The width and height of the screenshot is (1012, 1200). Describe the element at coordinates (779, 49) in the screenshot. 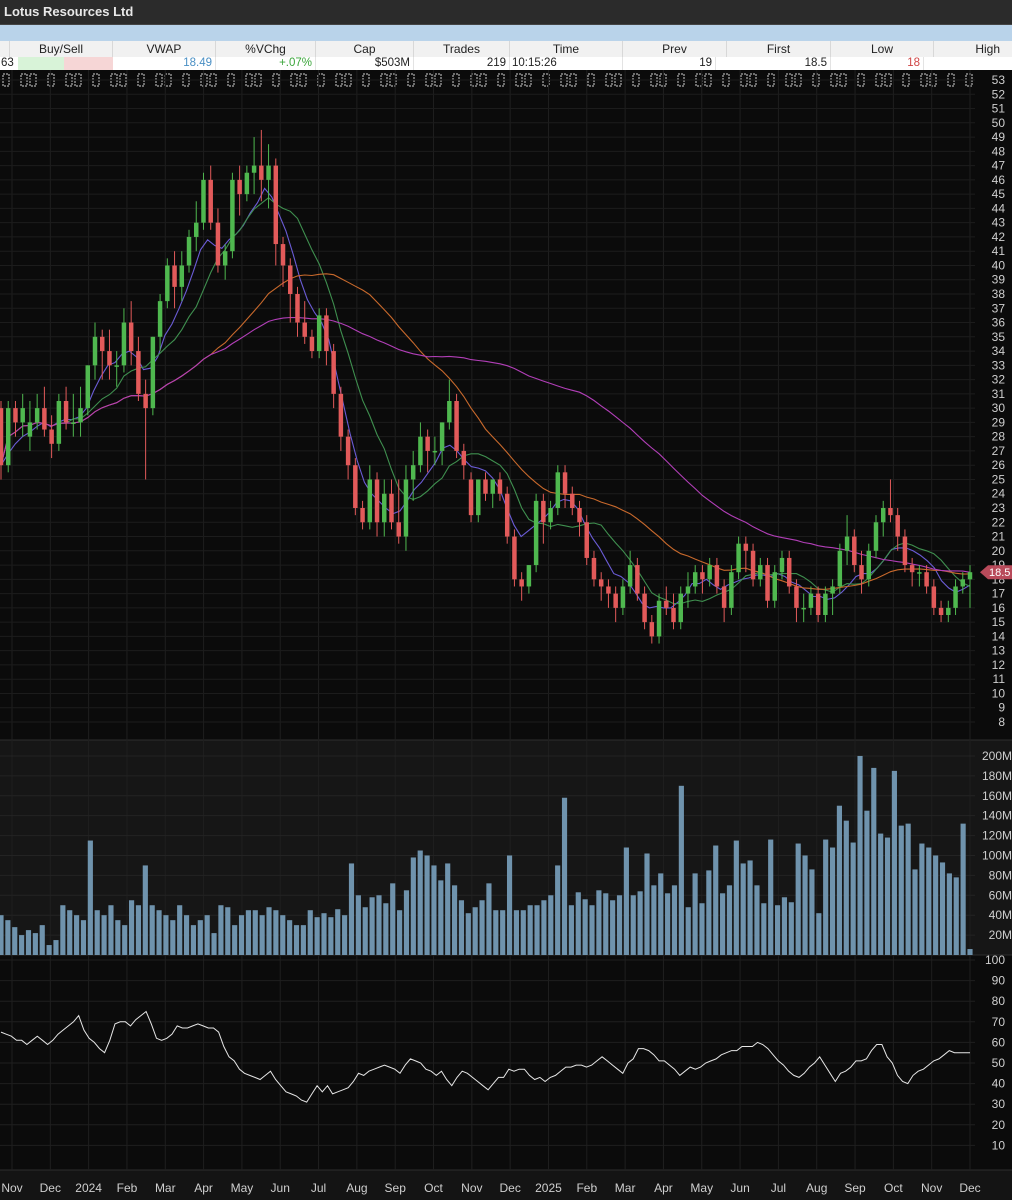

I see `header-first: First` at that location.